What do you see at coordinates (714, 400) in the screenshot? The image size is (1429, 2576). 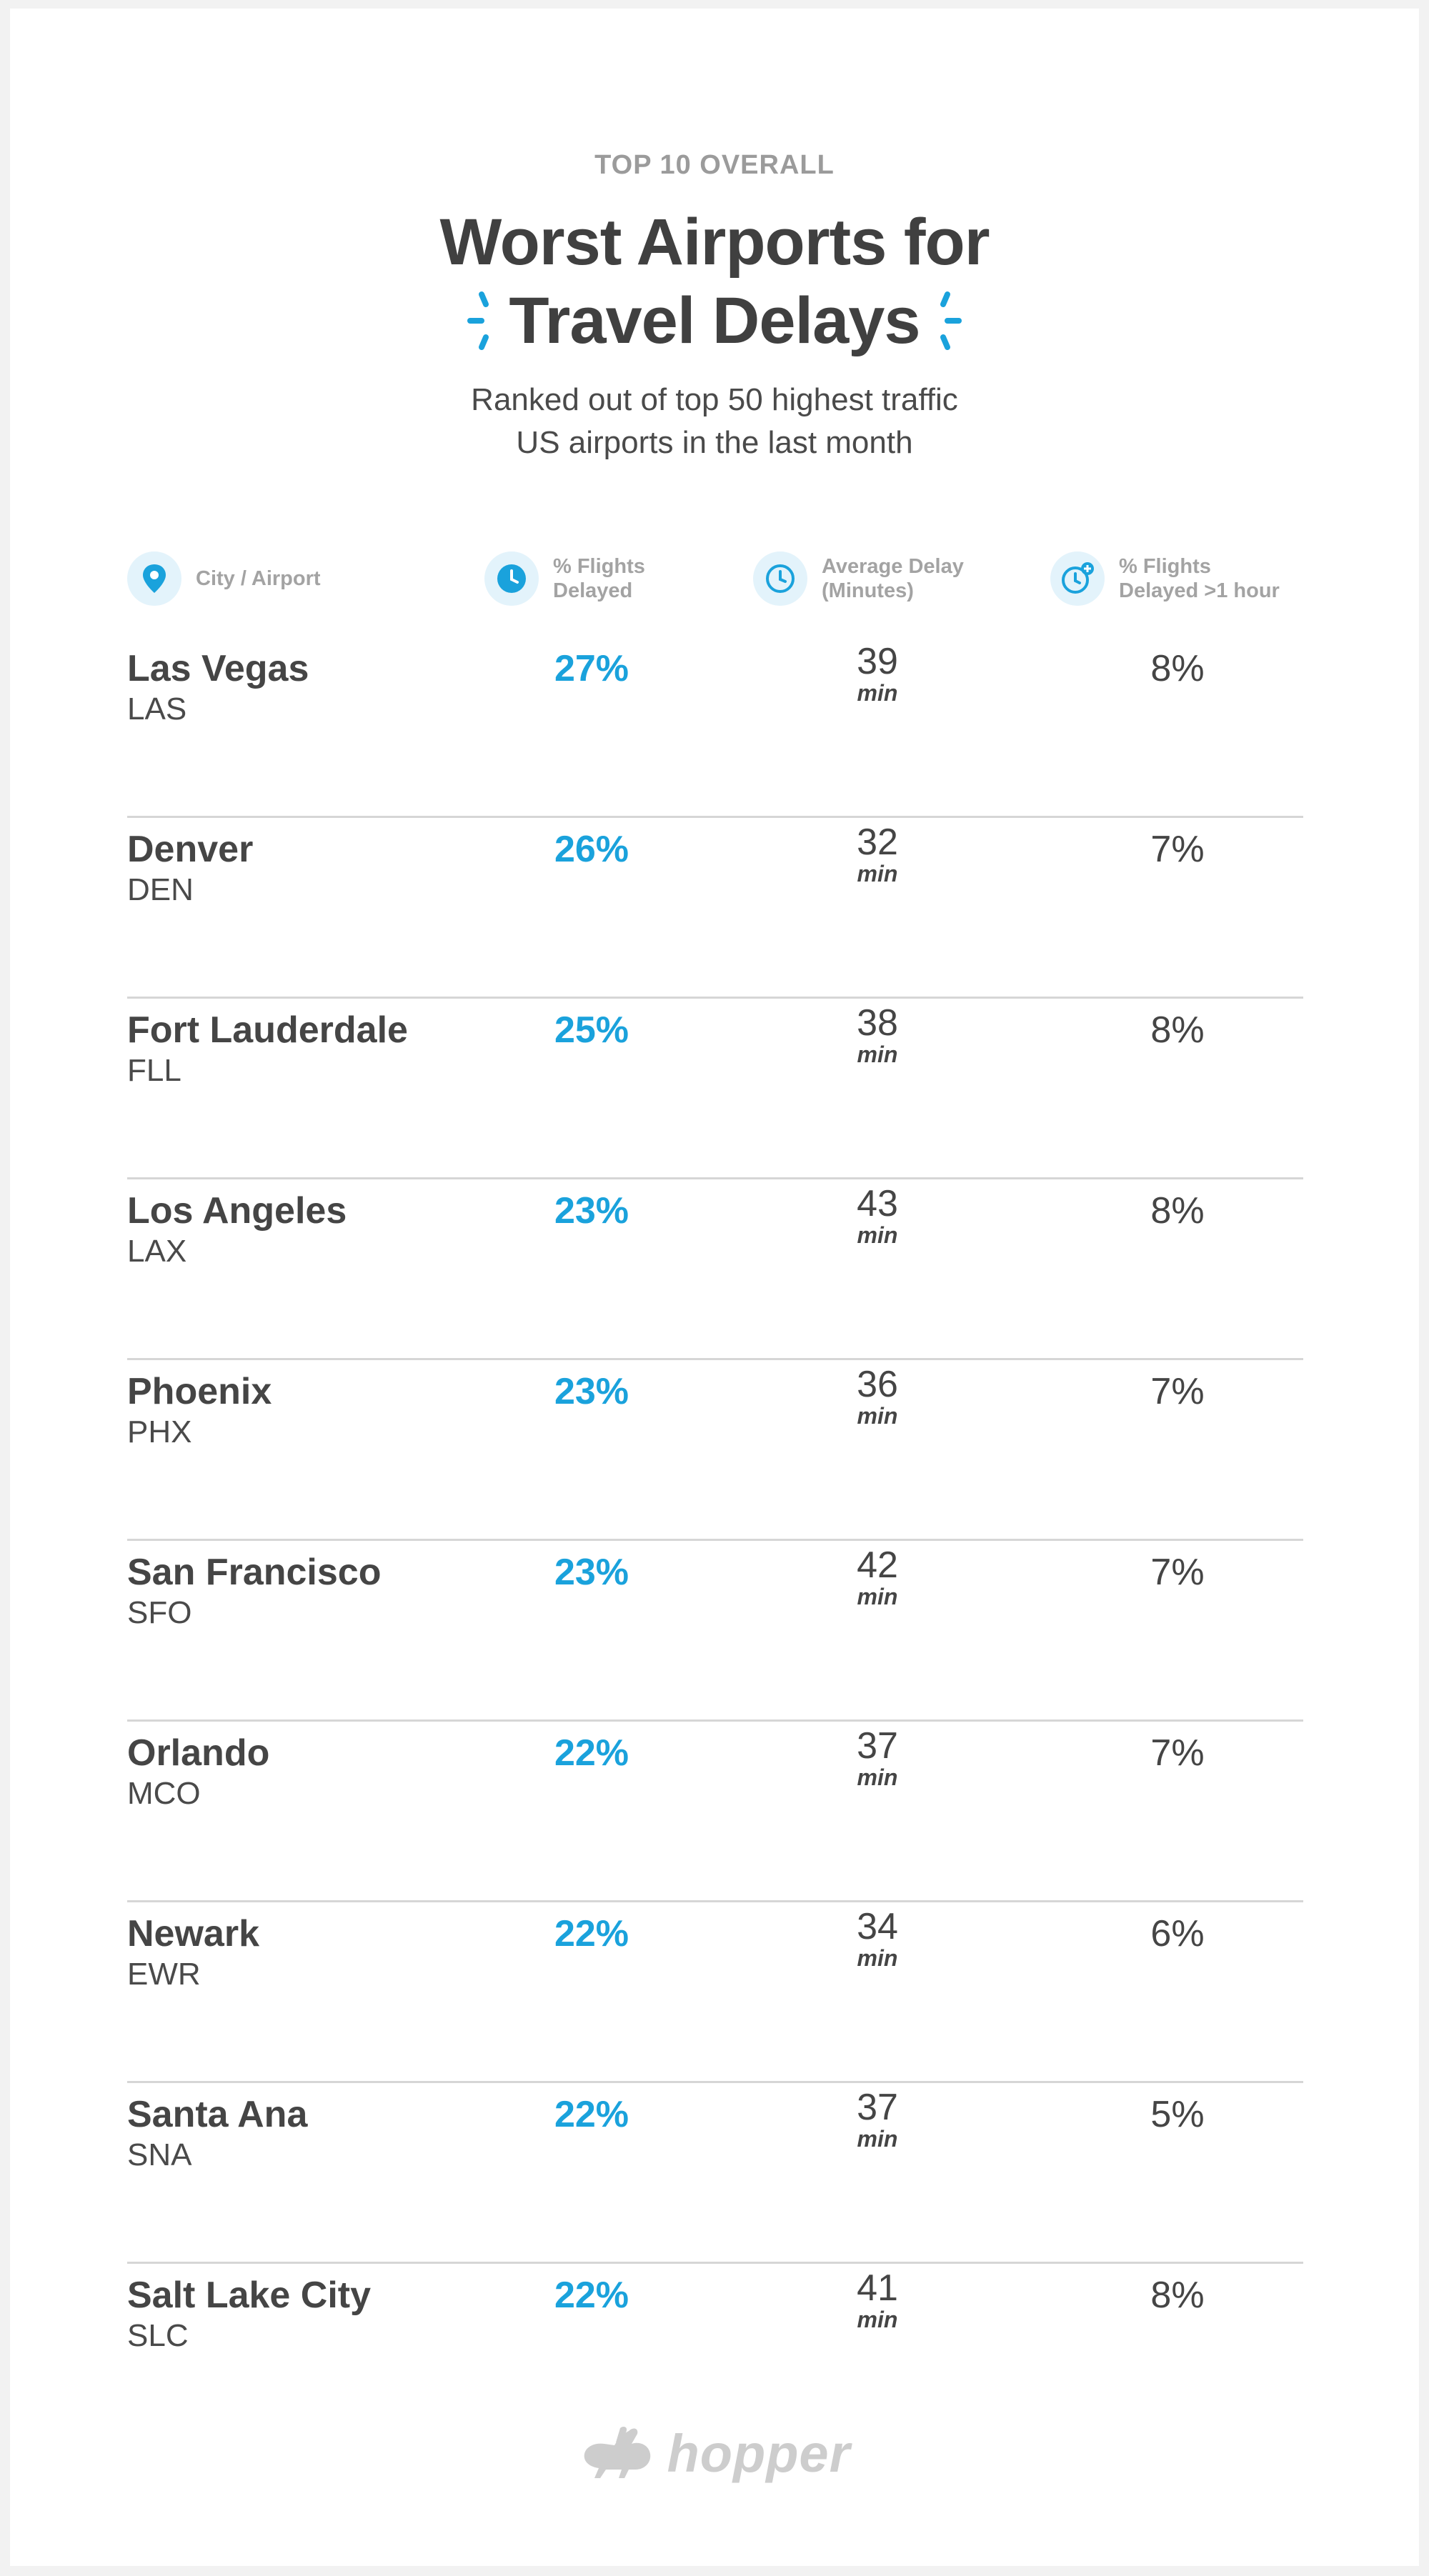 I see `subtitle-line-1: Ranked out of top 50 highest traffic` at bounding box center [714, 400].